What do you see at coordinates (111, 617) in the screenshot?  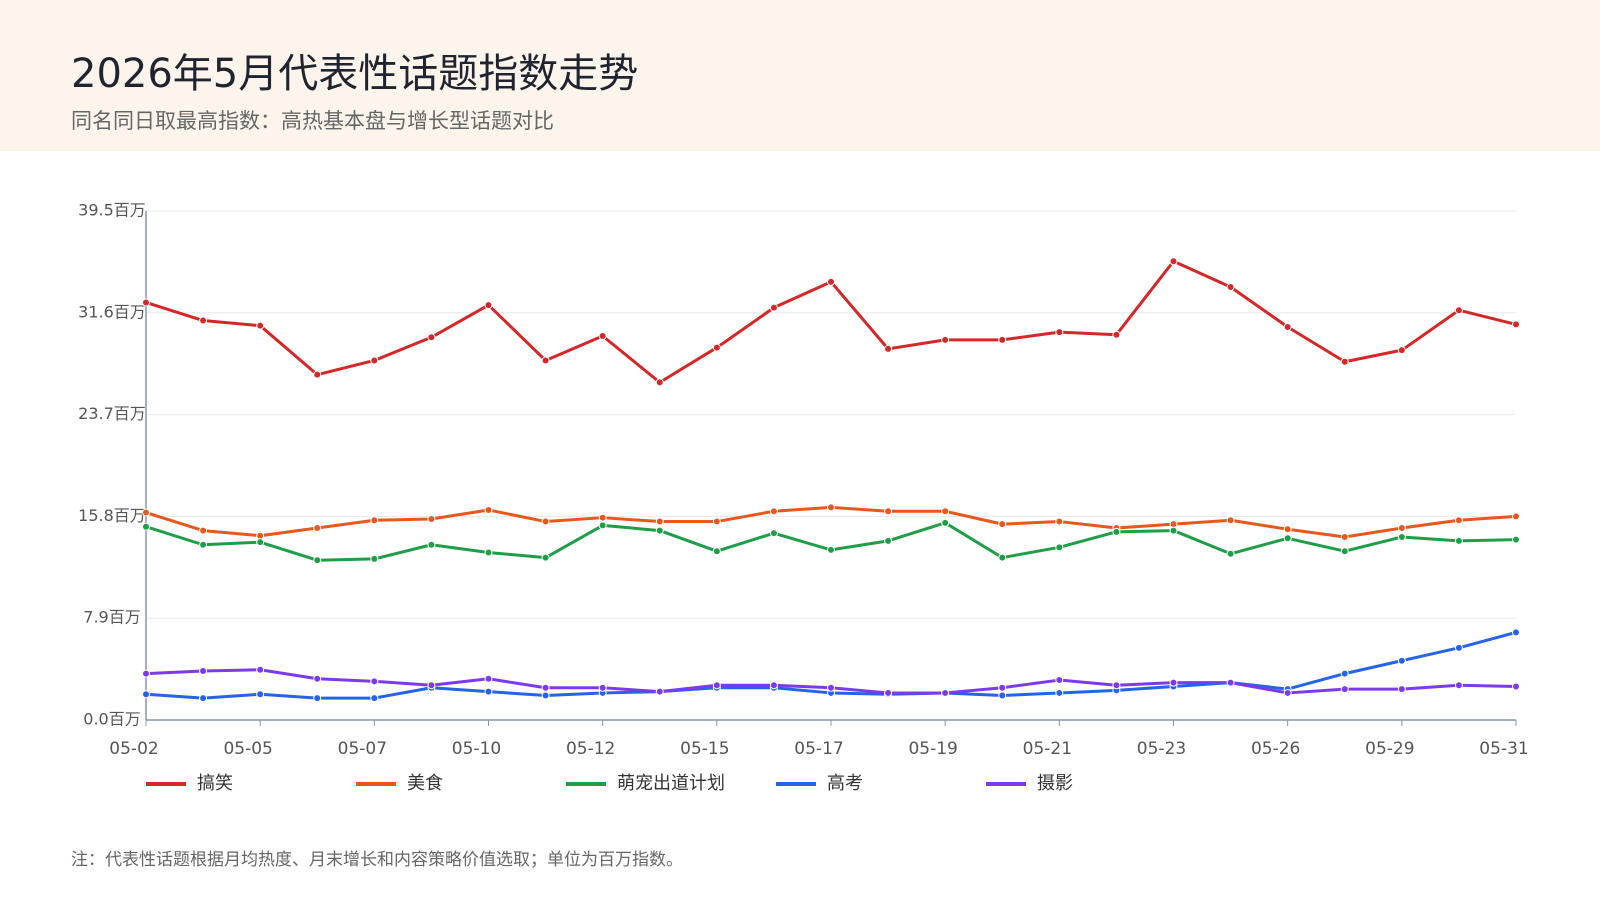 I see `y-tick-label: 7.9百万` at bounding box center [111, 617].